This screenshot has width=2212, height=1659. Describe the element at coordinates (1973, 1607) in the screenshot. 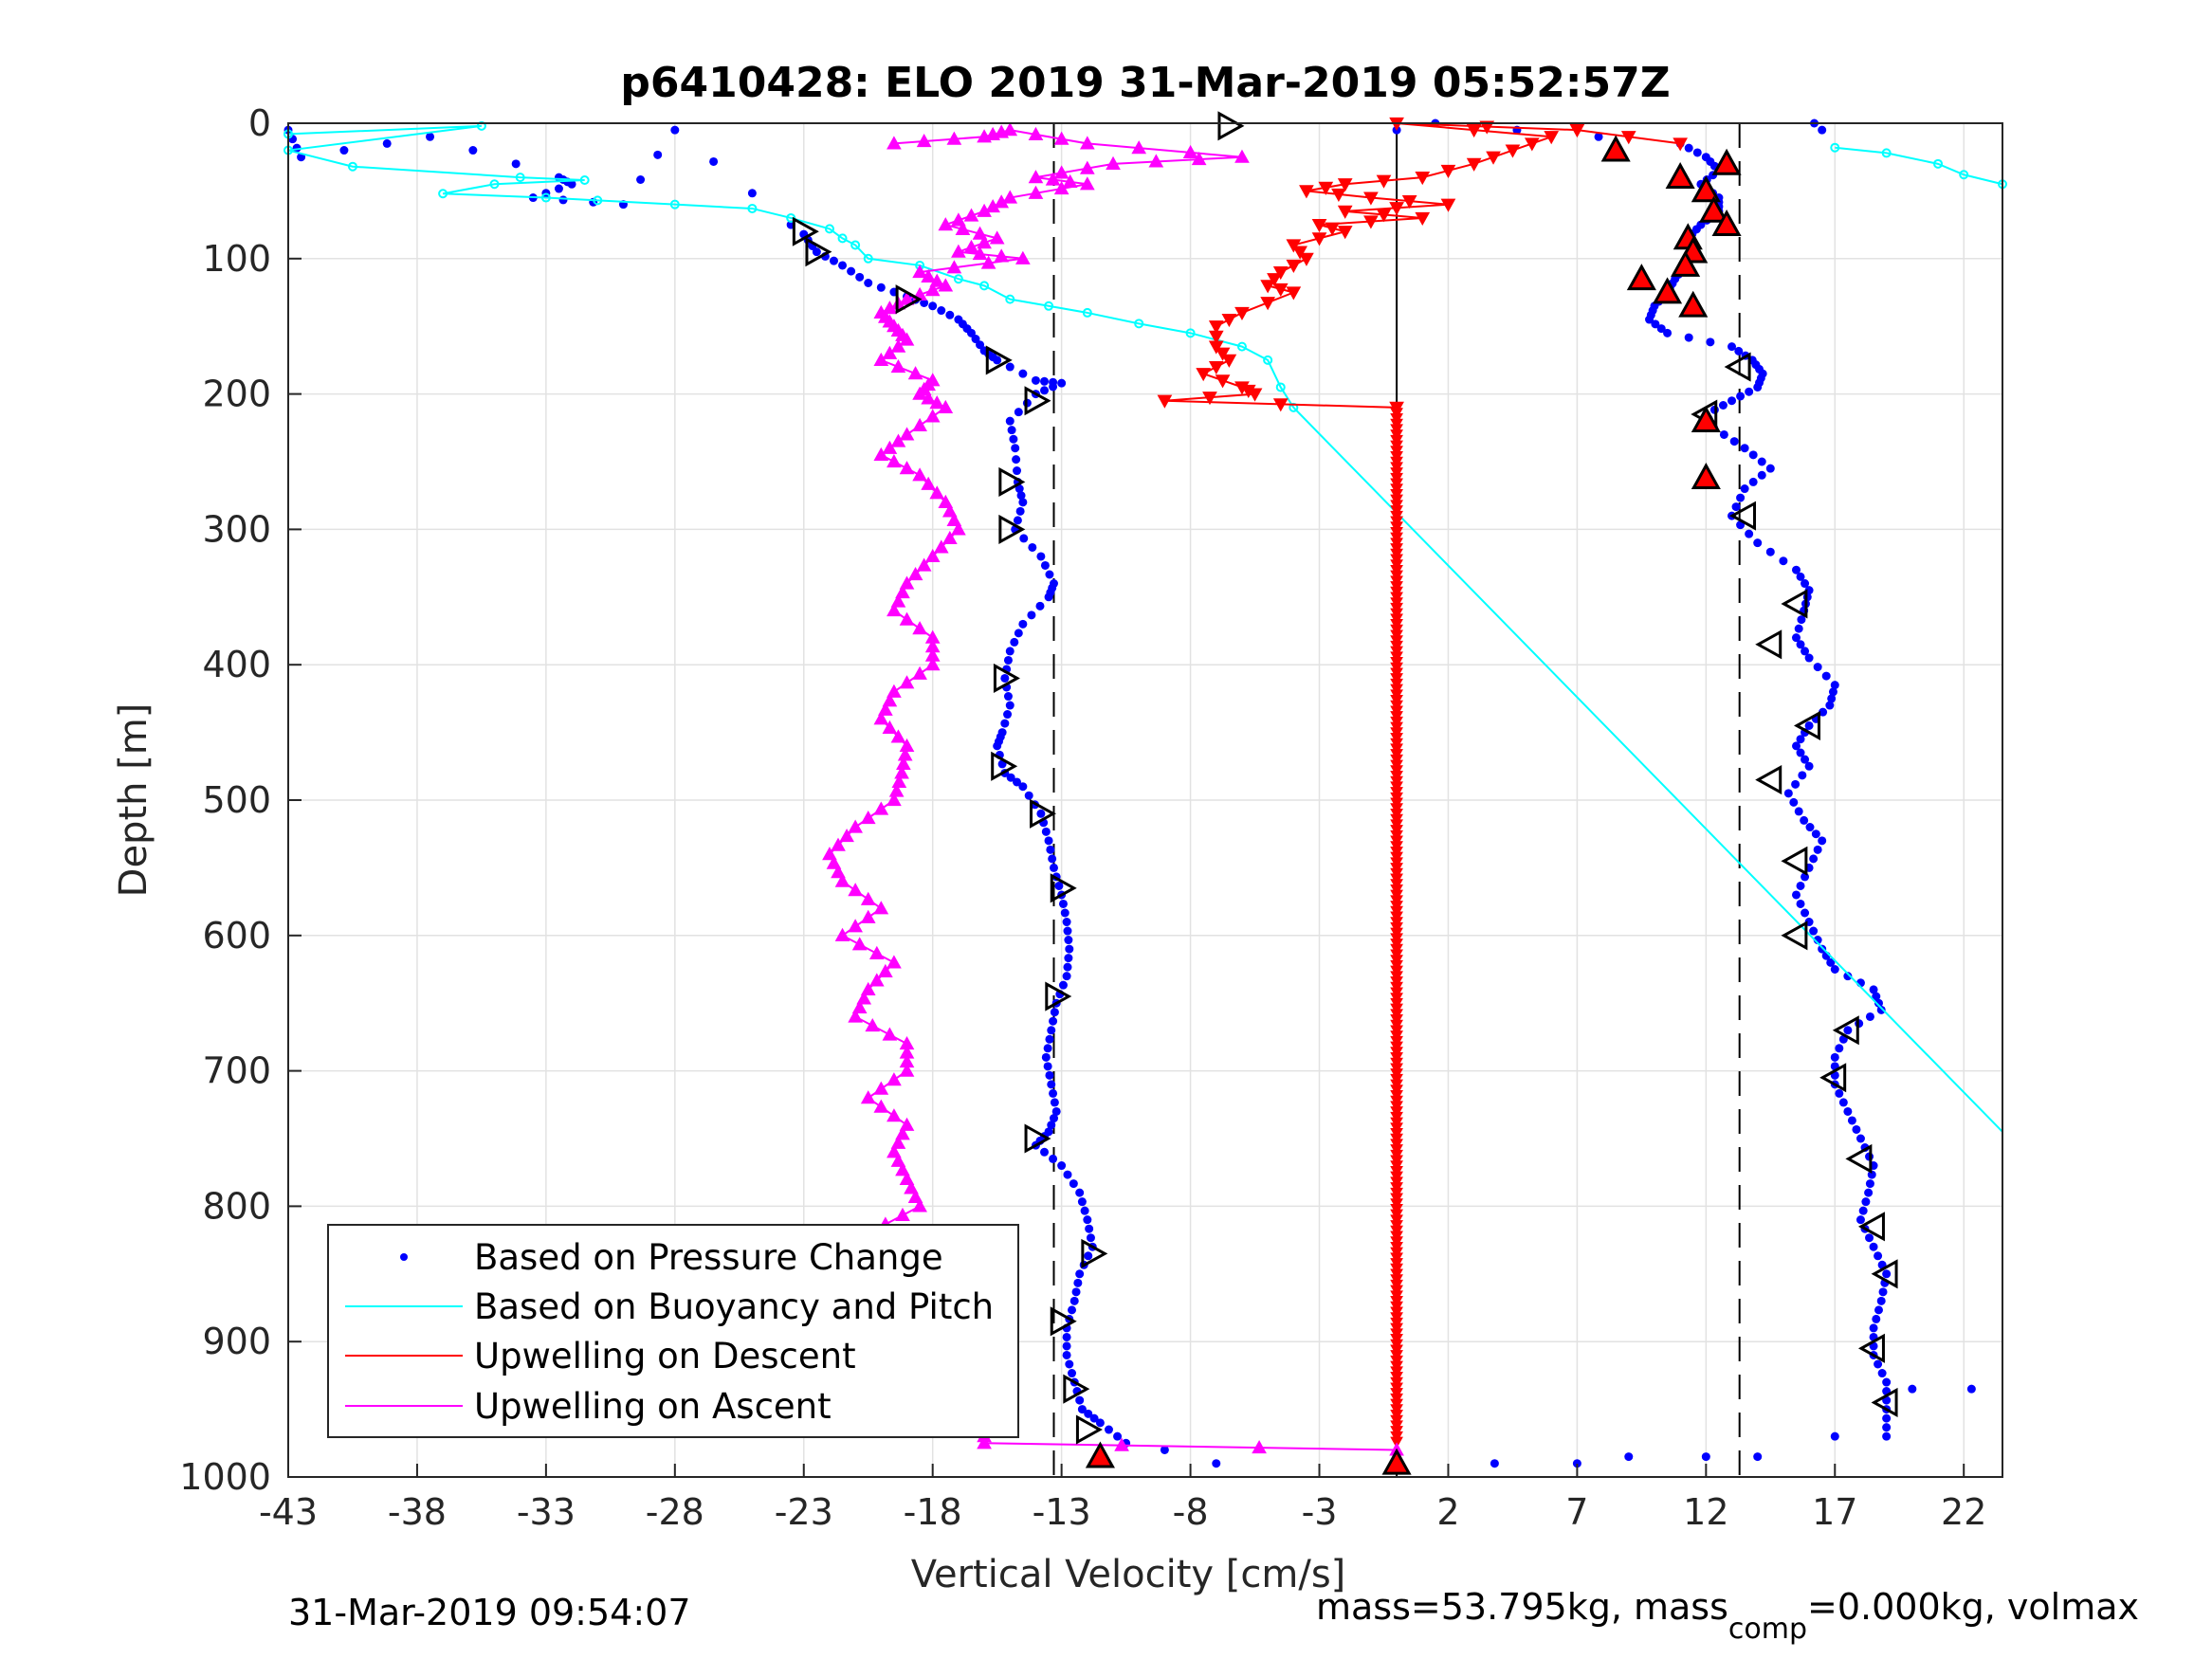

I see `footer-mass-suffix: =0.000kg, volmax` at that location.